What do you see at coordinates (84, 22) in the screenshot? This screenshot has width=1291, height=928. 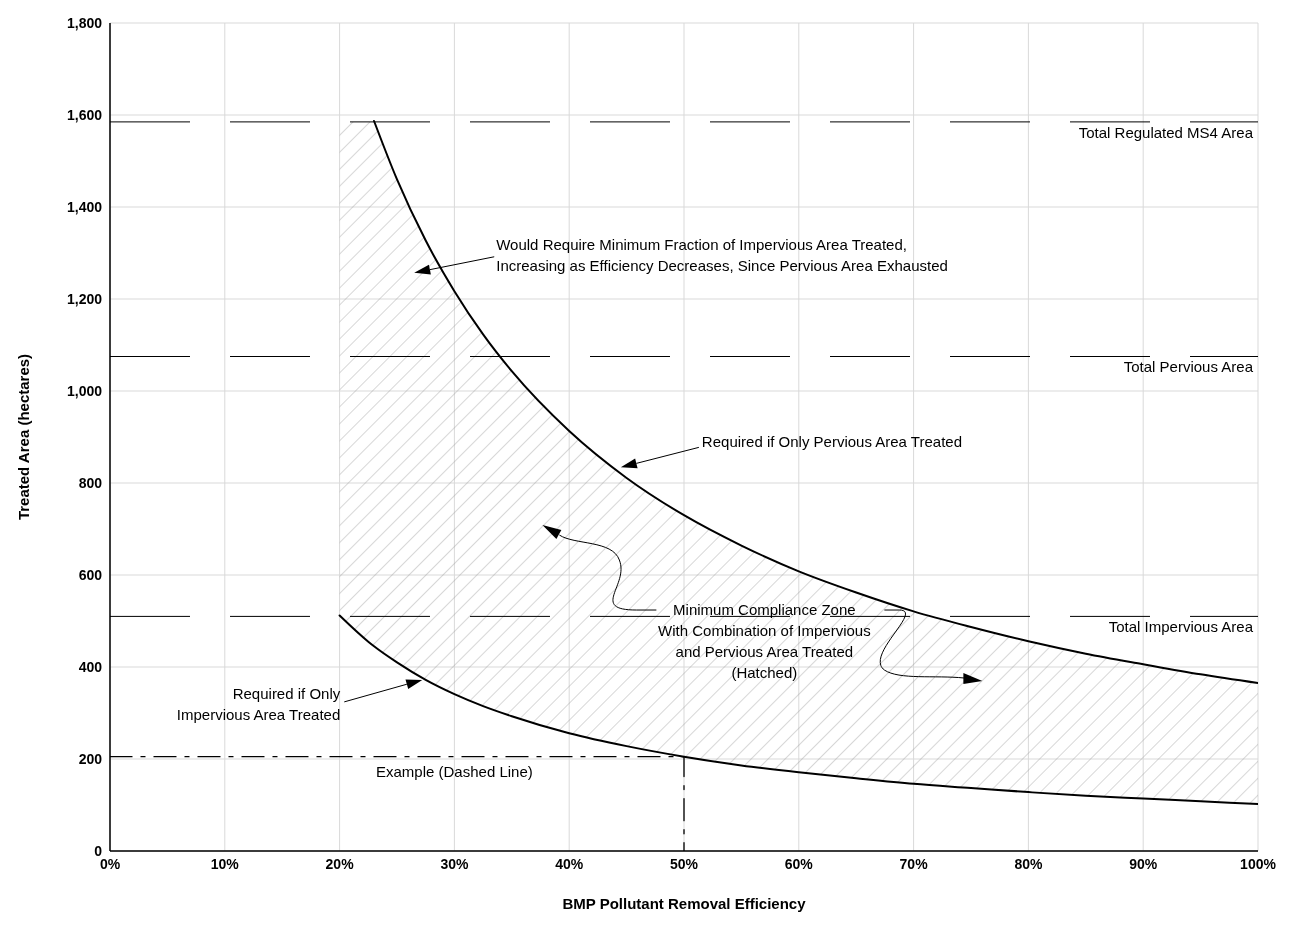 I see `y-tick-label: 1,800` at bounding box center [84, 22].